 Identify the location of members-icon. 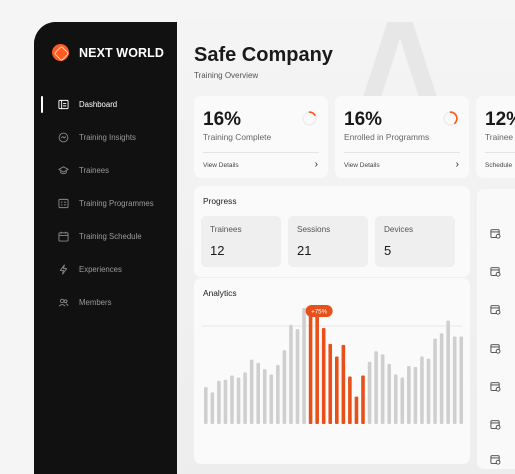
(63, 302).